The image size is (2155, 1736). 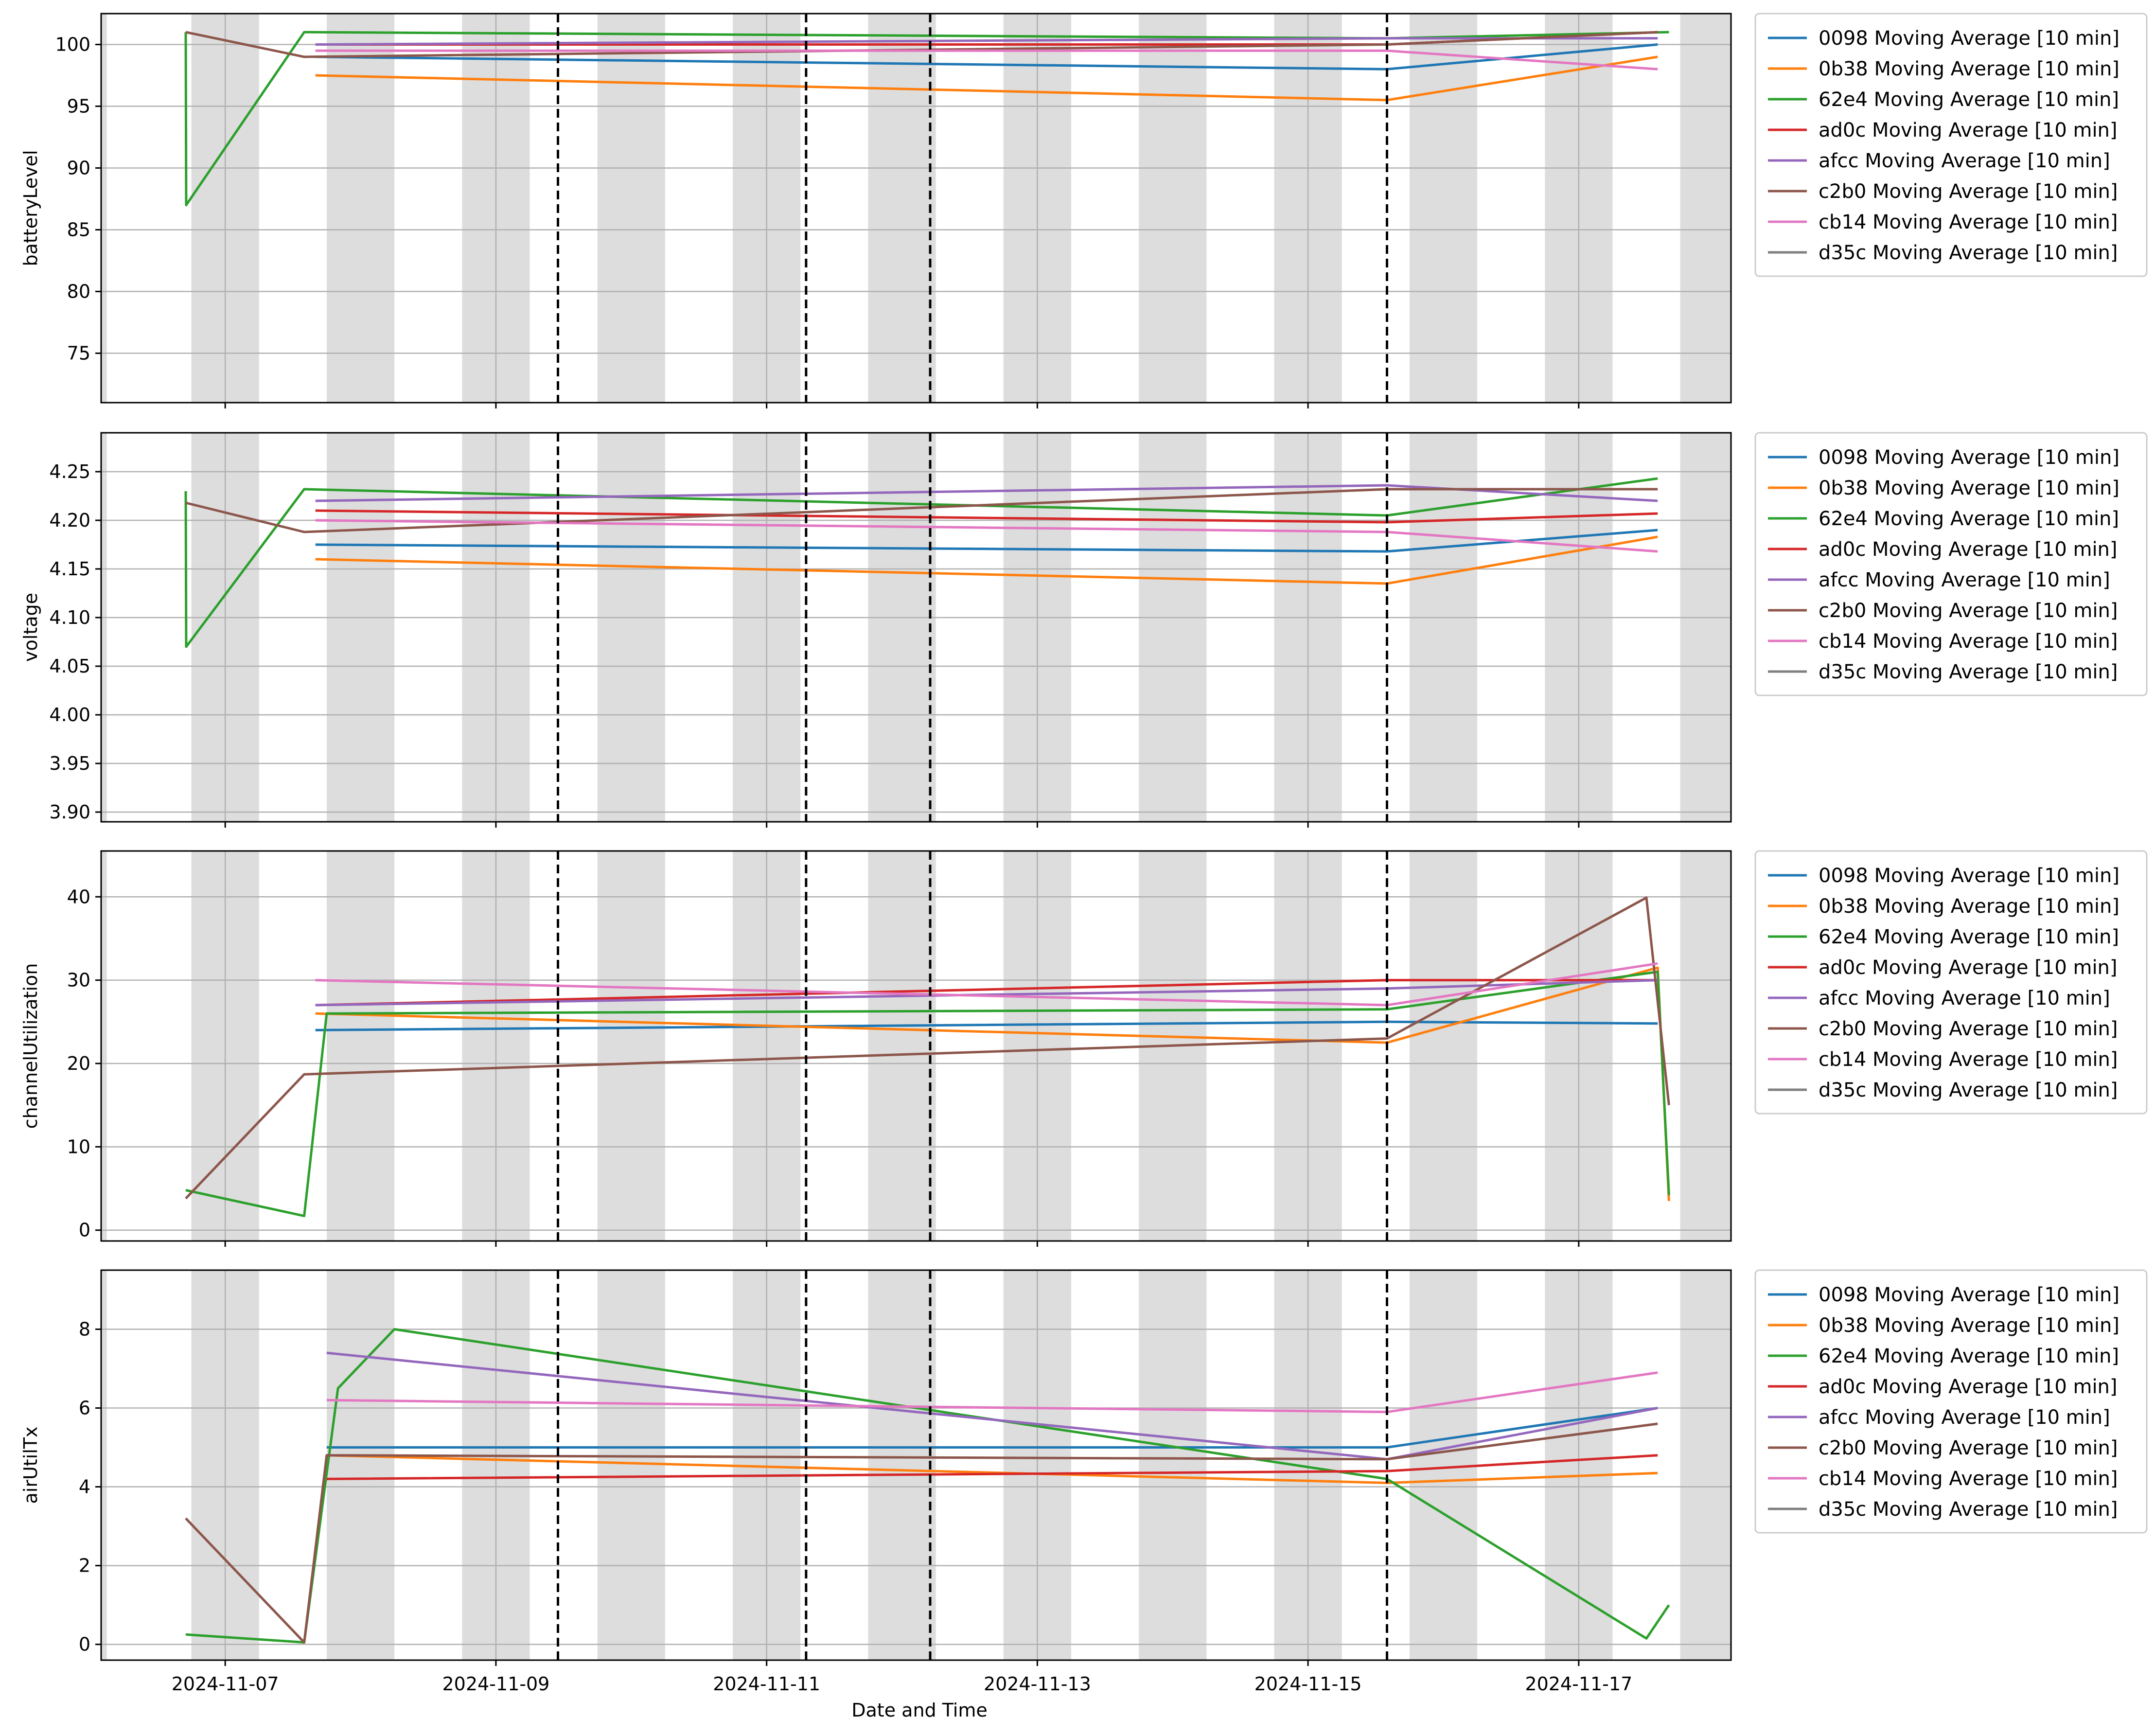 I want to click on y-tick-label: 10, so click(x=78, y=1147).